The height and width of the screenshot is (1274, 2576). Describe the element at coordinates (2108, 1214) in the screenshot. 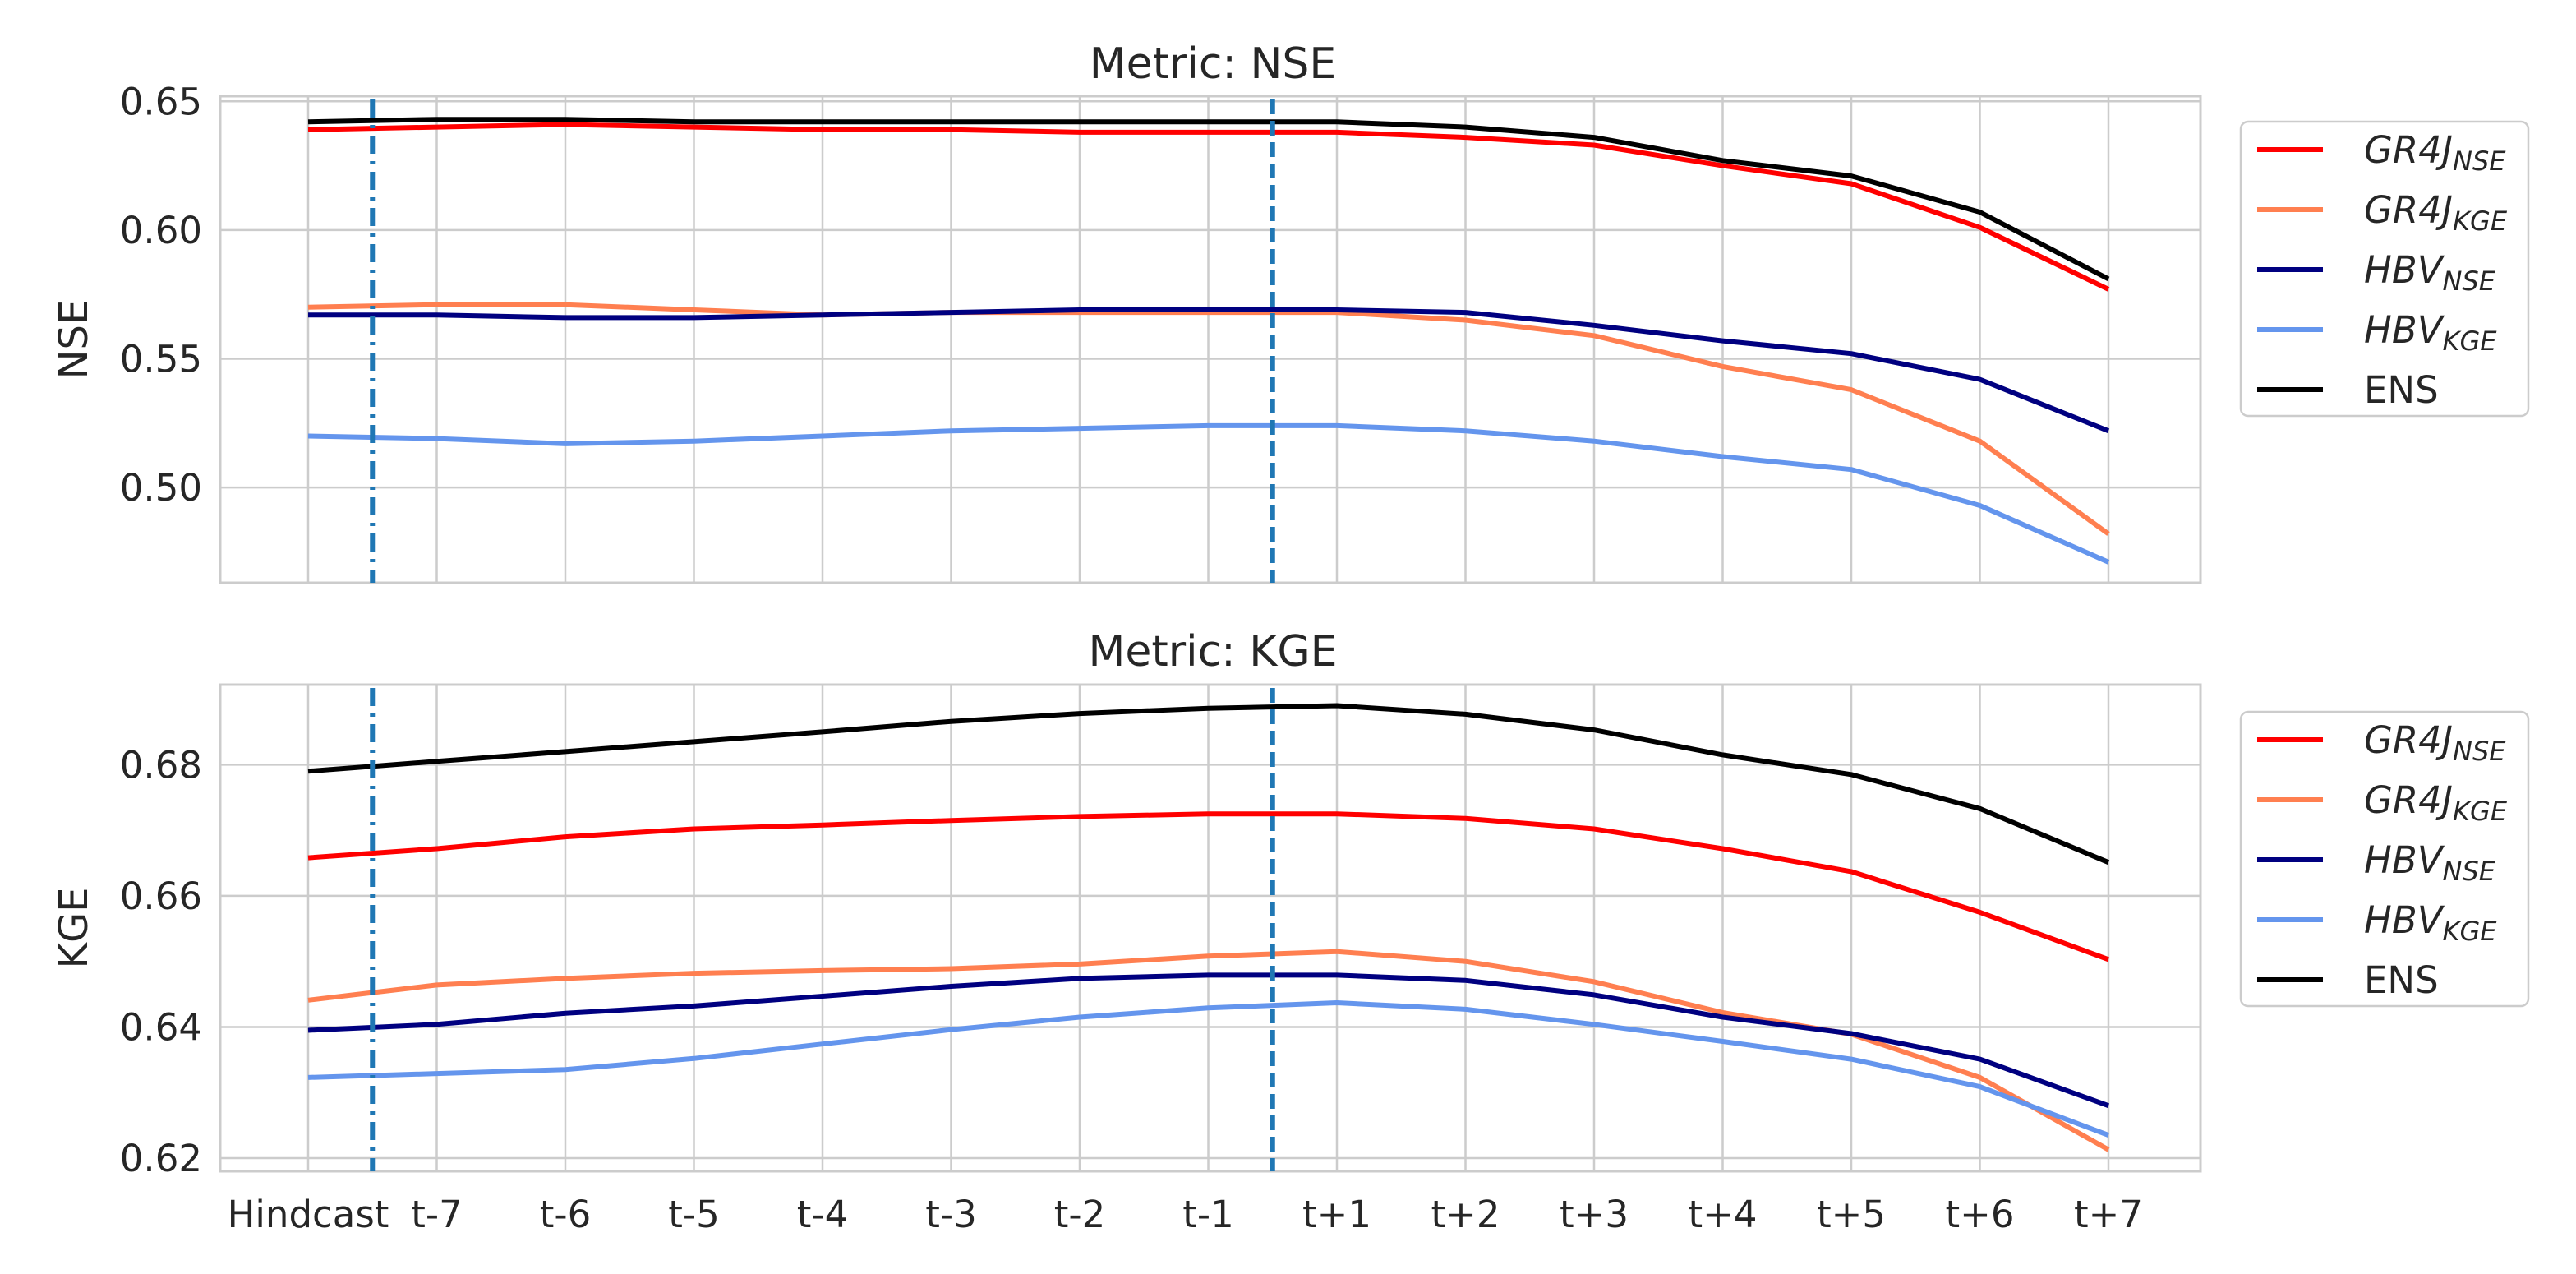

I see `x-tick-label: t+7` at that location.